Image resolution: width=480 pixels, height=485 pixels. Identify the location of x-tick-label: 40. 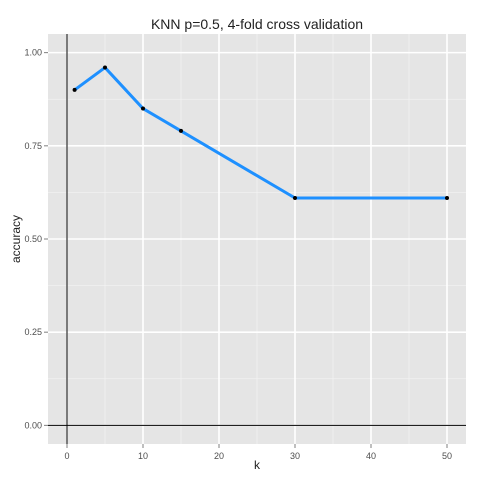
(371, 456).